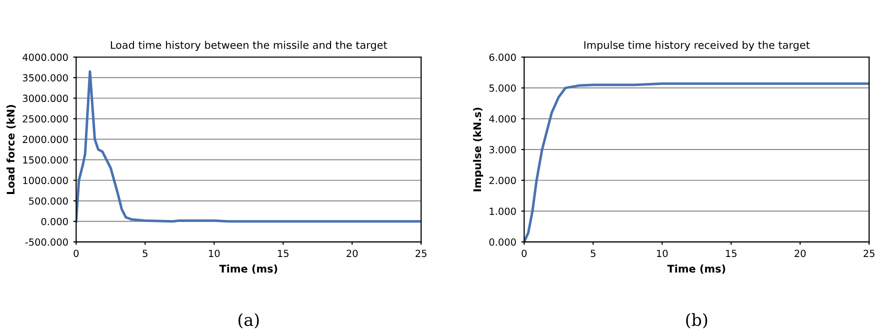  Describe the element at coordinates (502, 150) in the screenshot. I see `y-tick-label: 3.000` at that location.